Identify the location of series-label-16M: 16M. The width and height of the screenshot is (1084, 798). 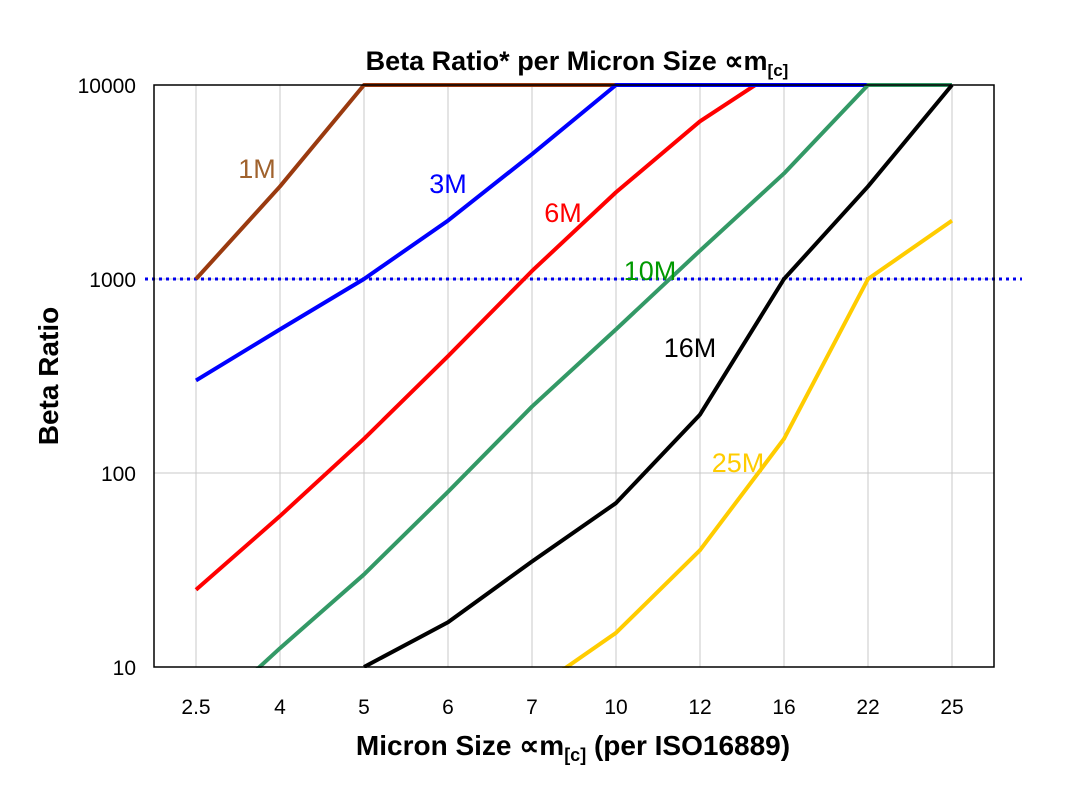
(690, 348).